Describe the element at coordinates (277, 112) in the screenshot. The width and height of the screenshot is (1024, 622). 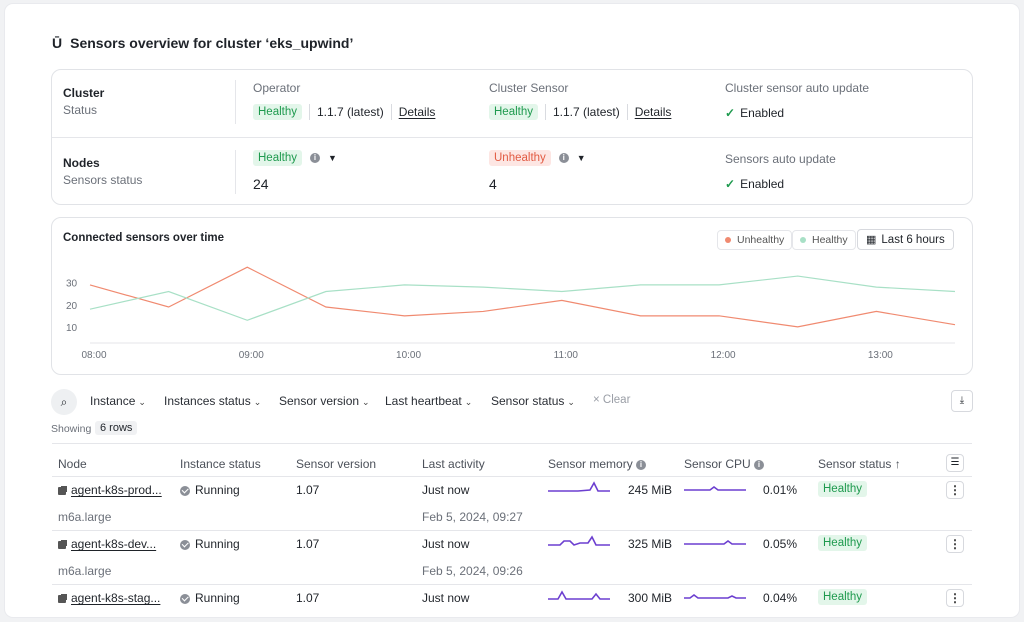
I see `operator-status-badge: Healthy` at that location.